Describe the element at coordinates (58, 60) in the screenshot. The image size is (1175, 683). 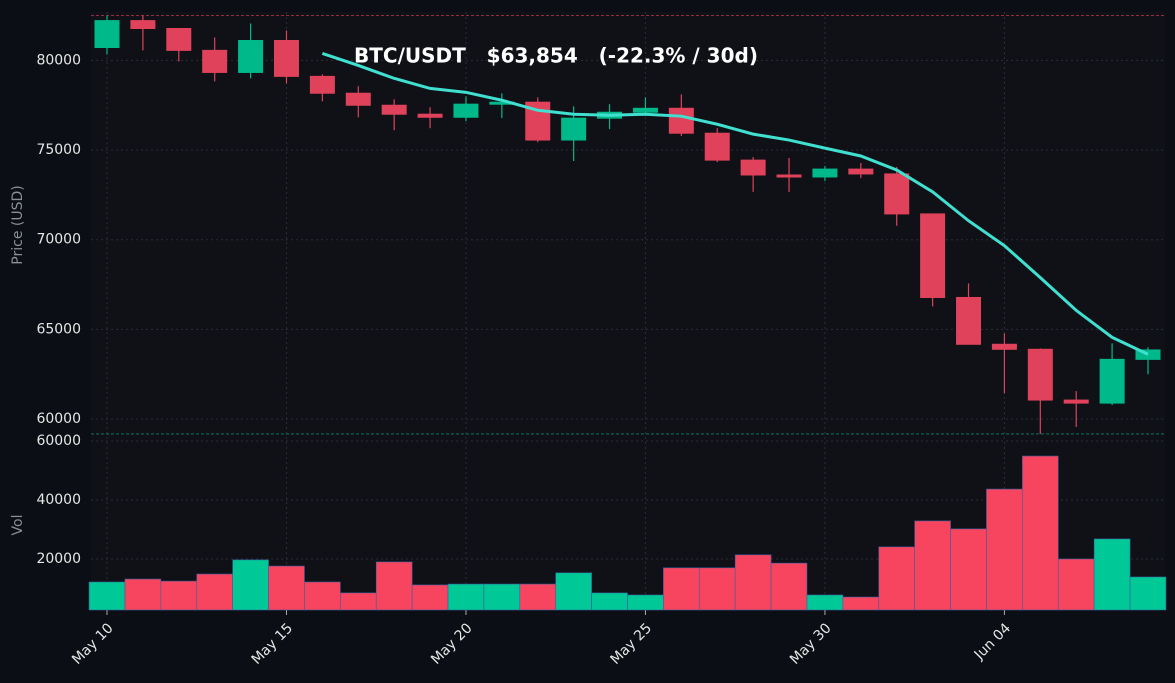
I see `y-tick-label: 80000` at that location.